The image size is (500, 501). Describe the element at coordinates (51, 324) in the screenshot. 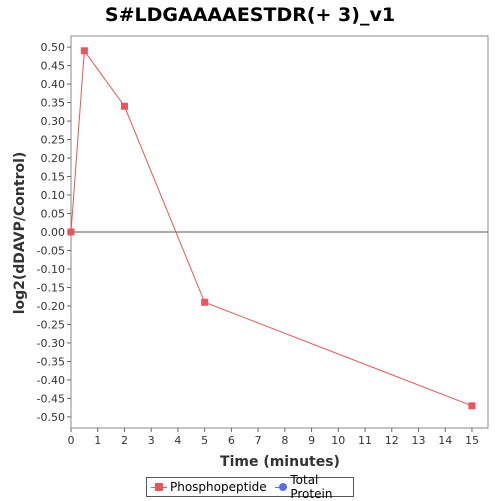

I see `y-tick-label: -0.25` at that location.